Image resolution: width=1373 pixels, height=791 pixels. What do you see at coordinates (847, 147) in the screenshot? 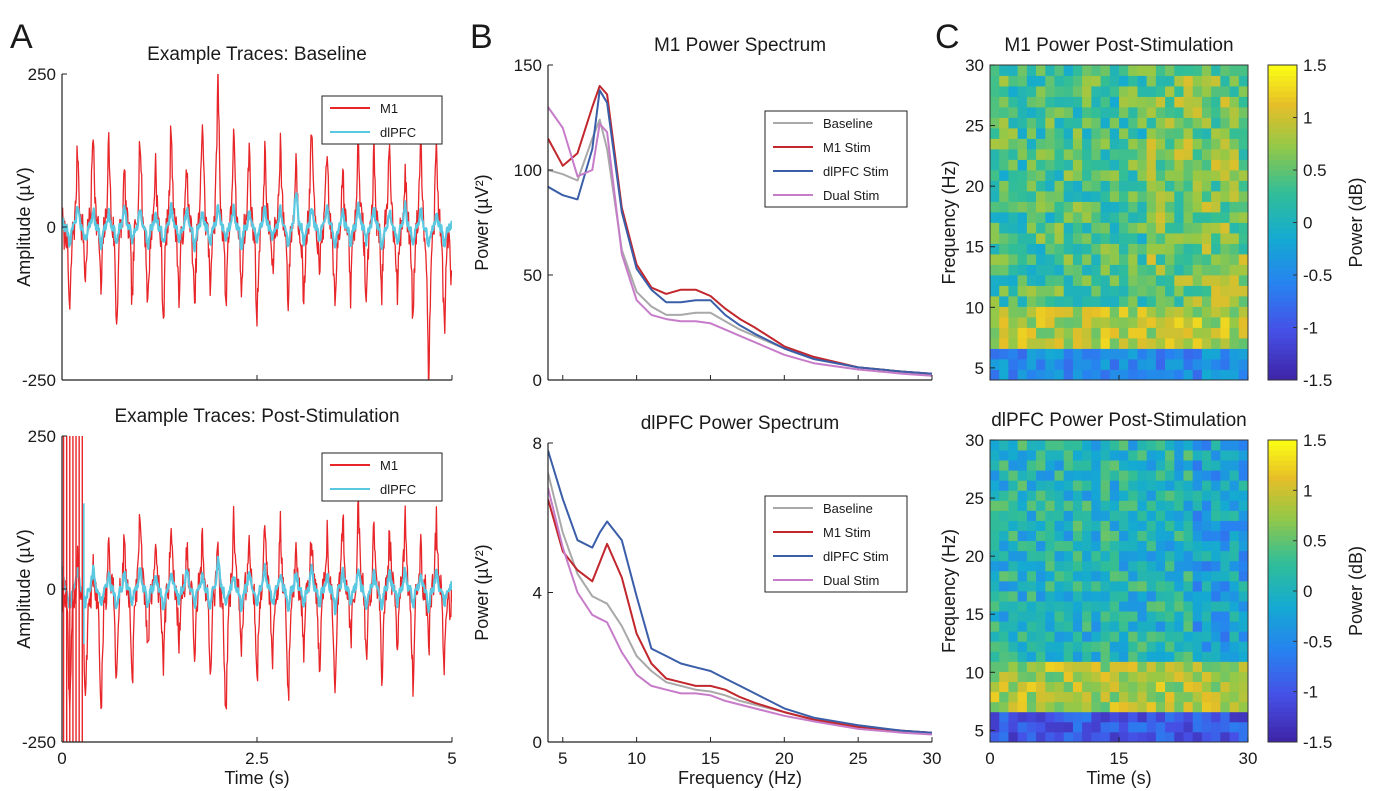
I see `legend-label: M1 Stim` at bounding box center [847, 147].